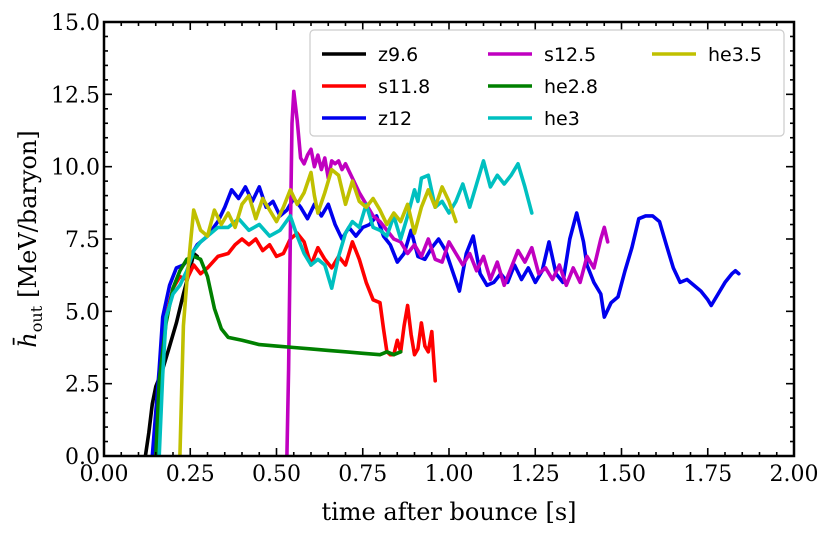 The image size is (830, 538). I want to click on x-tick-label: 1.50, so click(621, 474).